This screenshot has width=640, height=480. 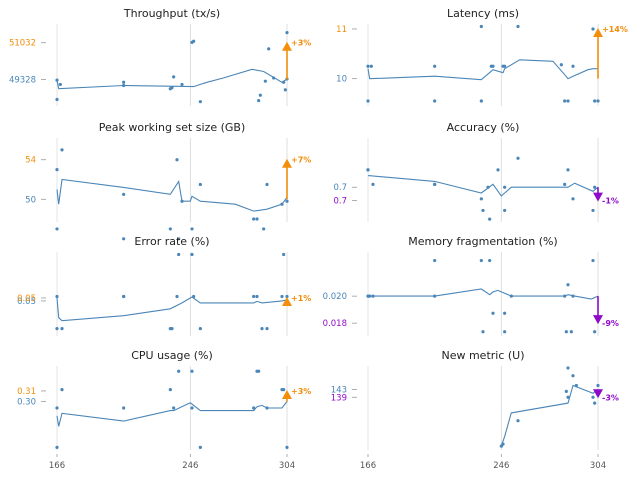 What do you see at coordinates (335, 297) in the screenshot?
I see `y-tick-label-base: 0.020` at bounding box center [335, 297].